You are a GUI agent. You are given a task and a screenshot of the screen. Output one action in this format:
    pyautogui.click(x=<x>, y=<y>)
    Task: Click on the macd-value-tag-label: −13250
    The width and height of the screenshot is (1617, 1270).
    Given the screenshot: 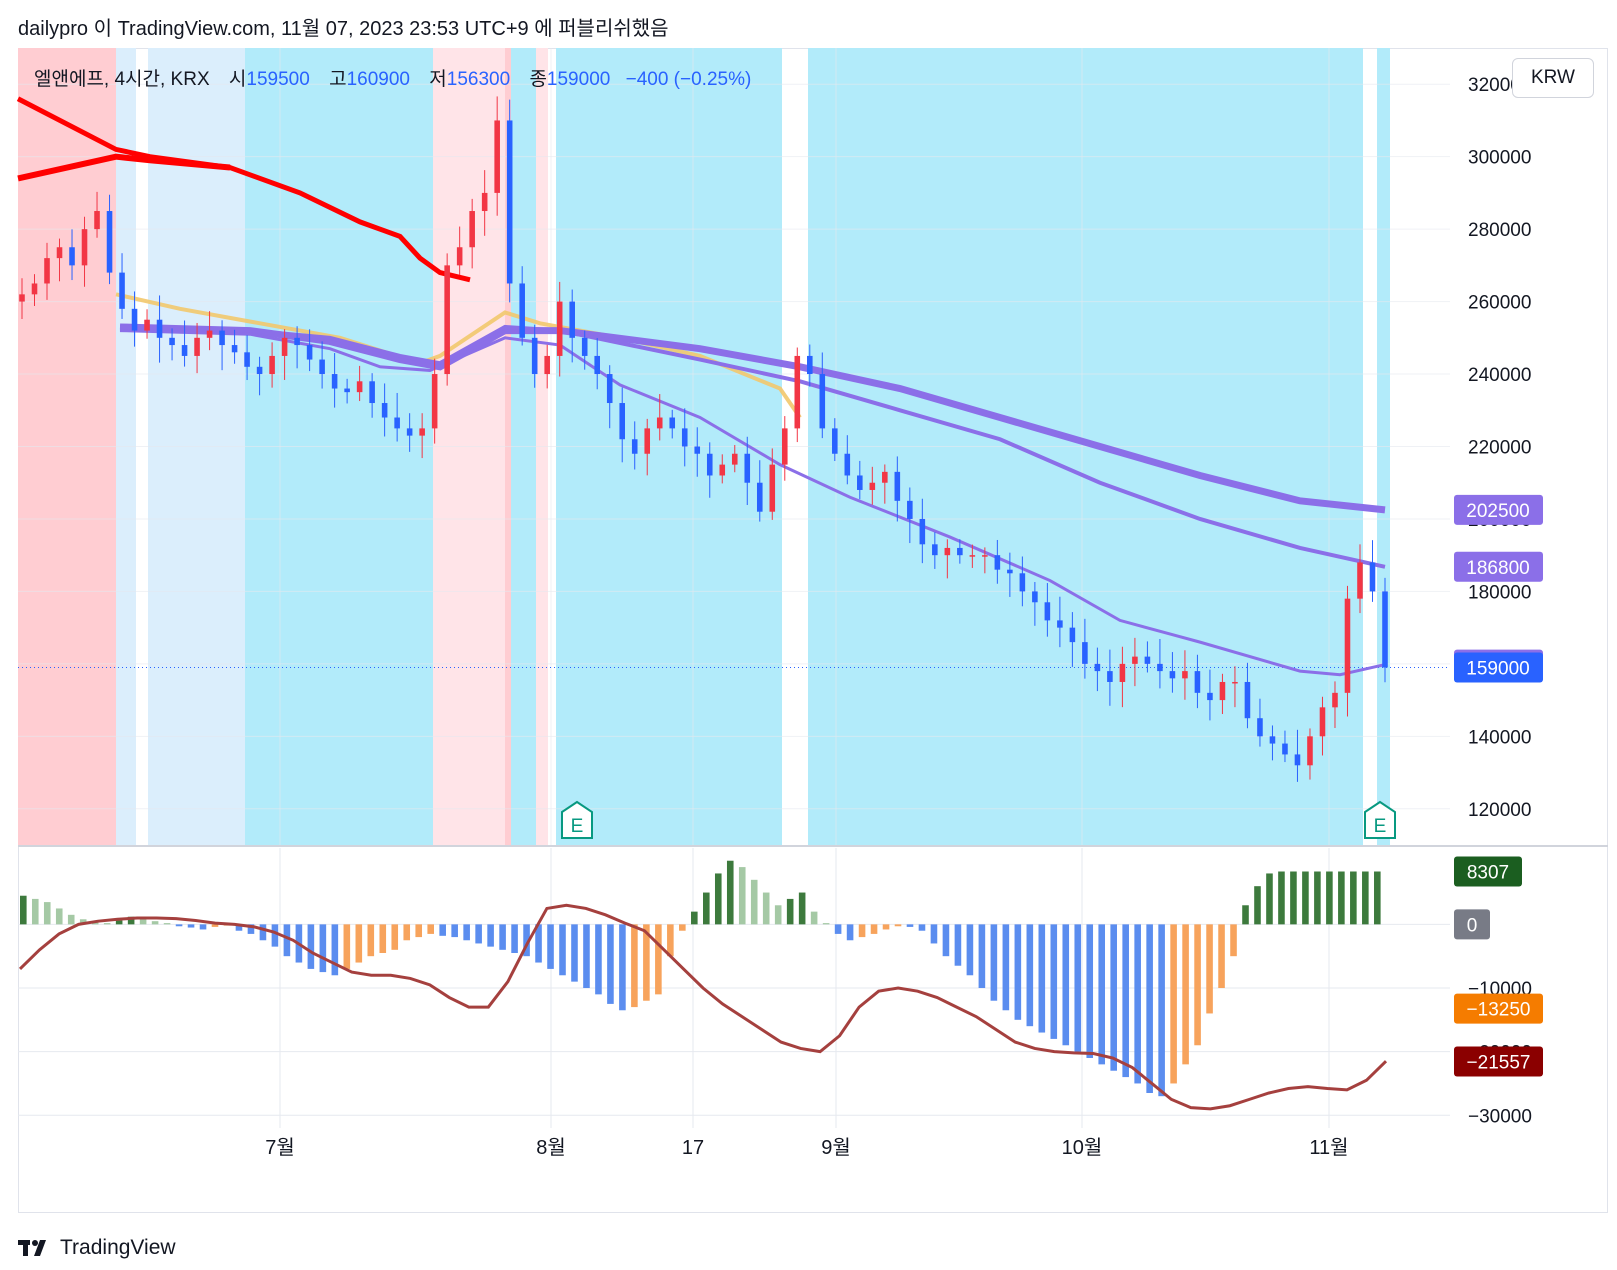 What is the action you would take?
    pyautogui.click(x=1499, y=1010)
    